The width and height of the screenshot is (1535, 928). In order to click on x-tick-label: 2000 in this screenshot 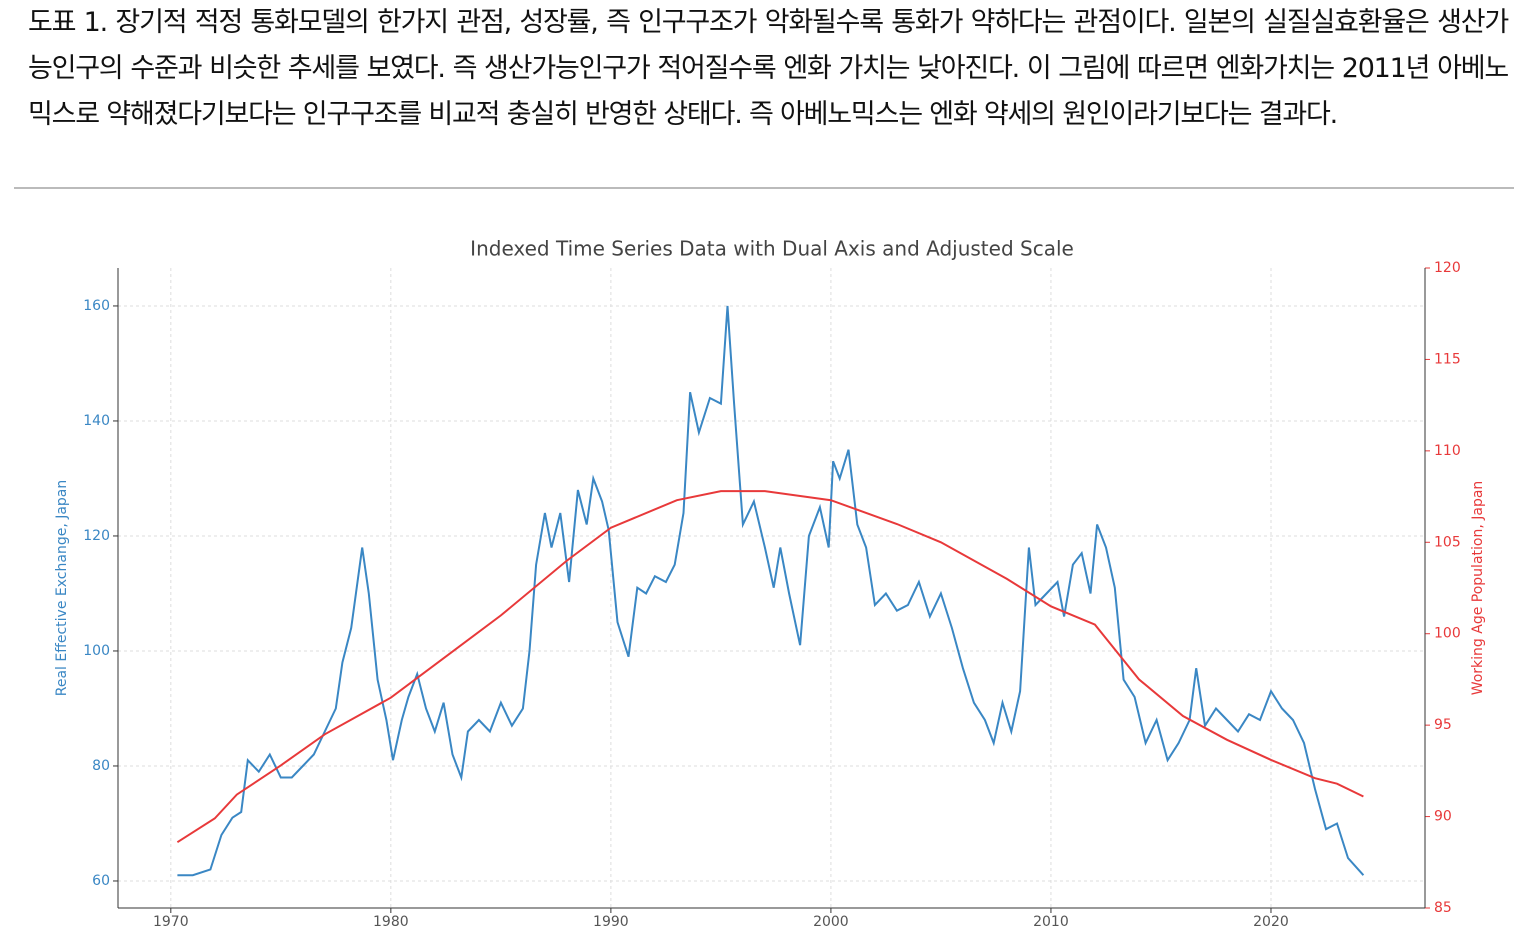, I will do `click(831, 921)`.